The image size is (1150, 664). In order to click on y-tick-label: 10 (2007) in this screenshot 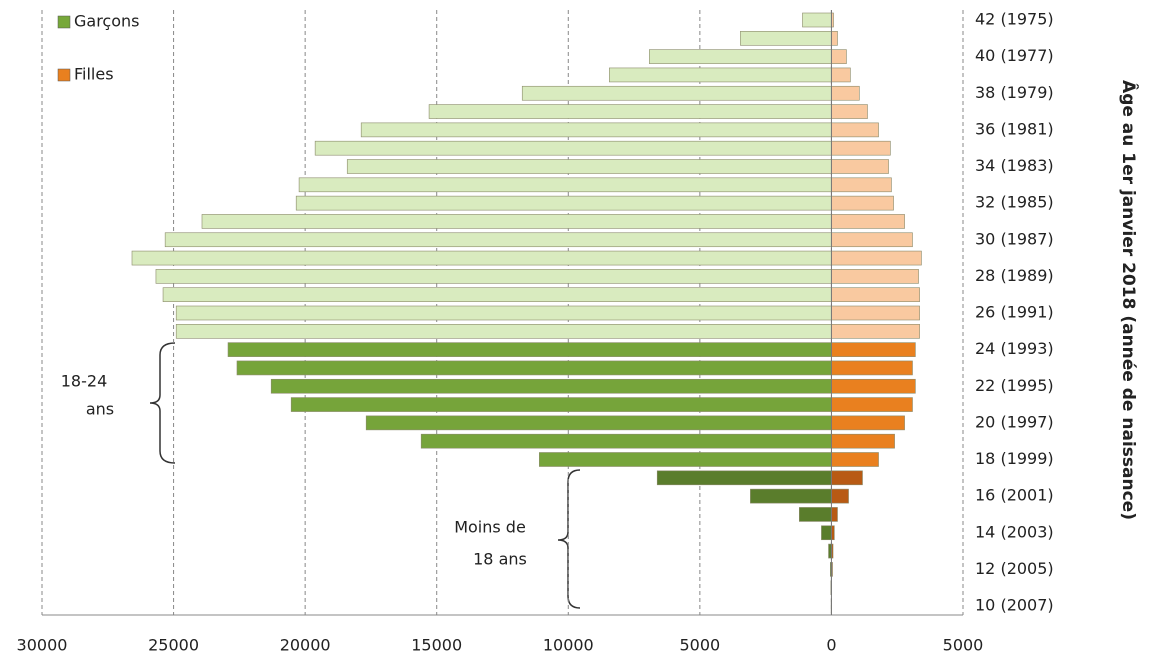, I will do `click(1014, 605)`.